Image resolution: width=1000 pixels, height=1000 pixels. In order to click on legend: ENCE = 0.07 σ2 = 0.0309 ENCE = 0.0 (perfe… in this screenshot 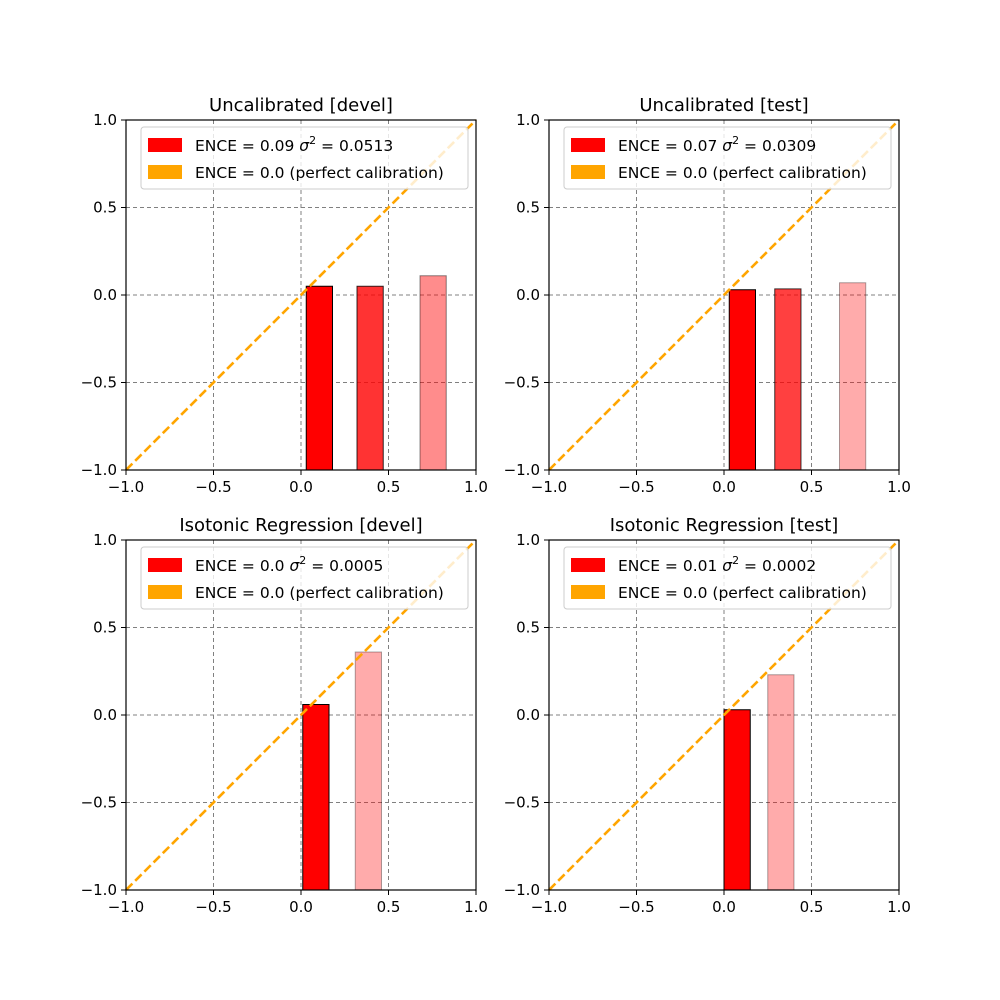, I will do `click(727, 158)`.